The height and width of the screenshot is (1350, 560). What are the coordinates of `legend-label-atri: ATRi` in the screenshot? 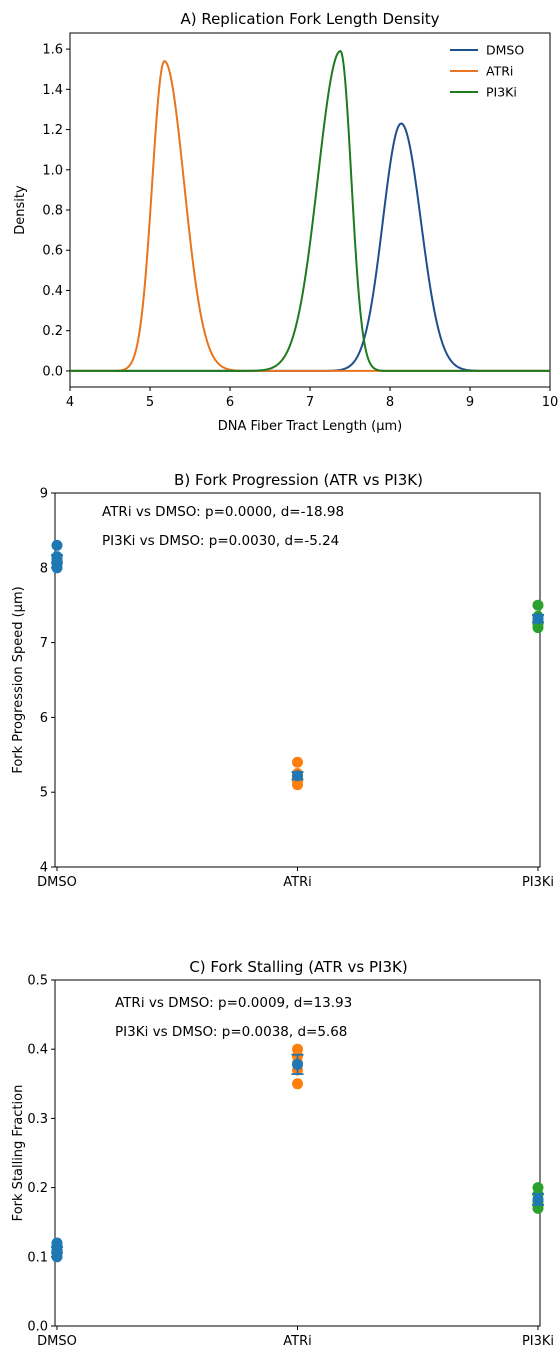 It's located at (499, 71).